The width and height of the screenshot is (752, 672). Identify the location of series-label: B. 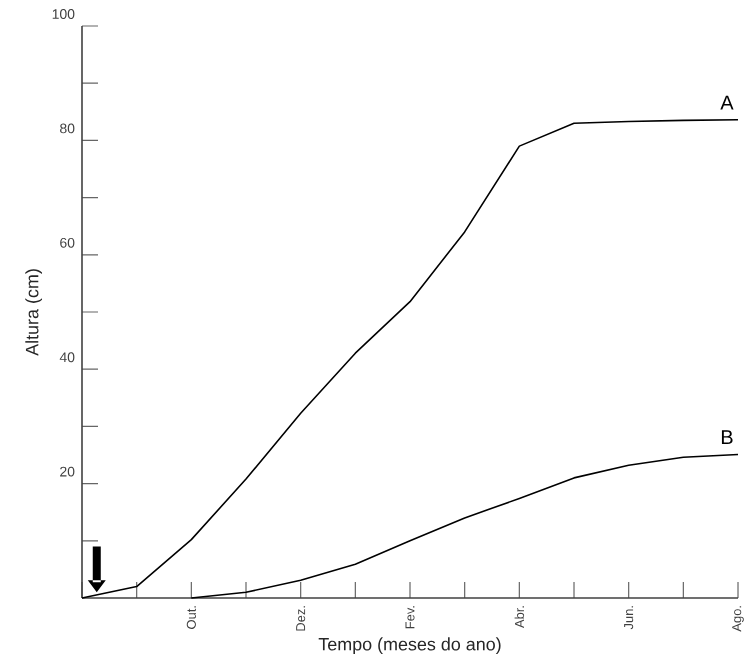
(727, 437).